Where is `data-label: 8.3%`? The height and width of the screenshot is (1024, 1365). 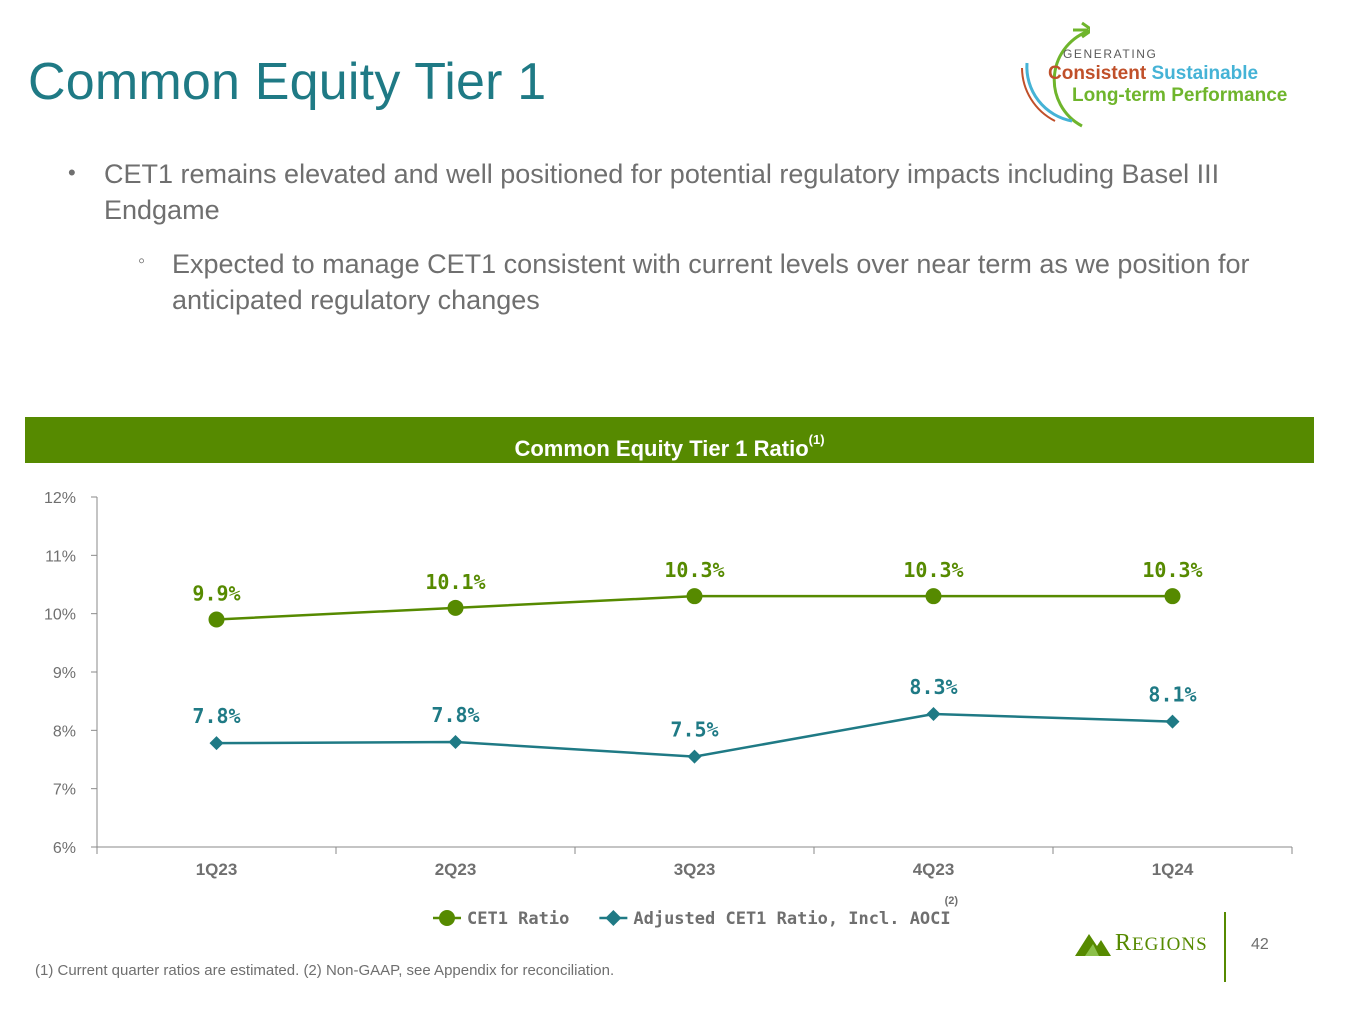
data-label: 8.3% is located at coordinates (933, 687).